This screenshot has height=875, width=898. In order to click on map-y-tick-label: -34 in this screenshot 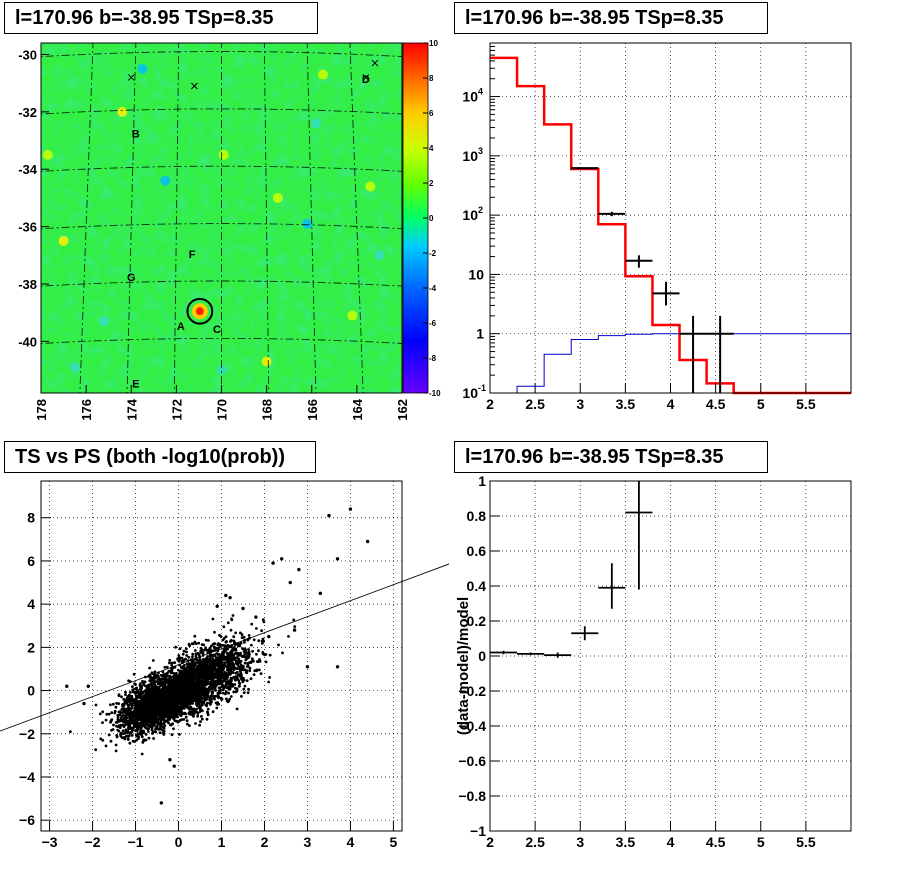, I will do `click(28, 169)`.